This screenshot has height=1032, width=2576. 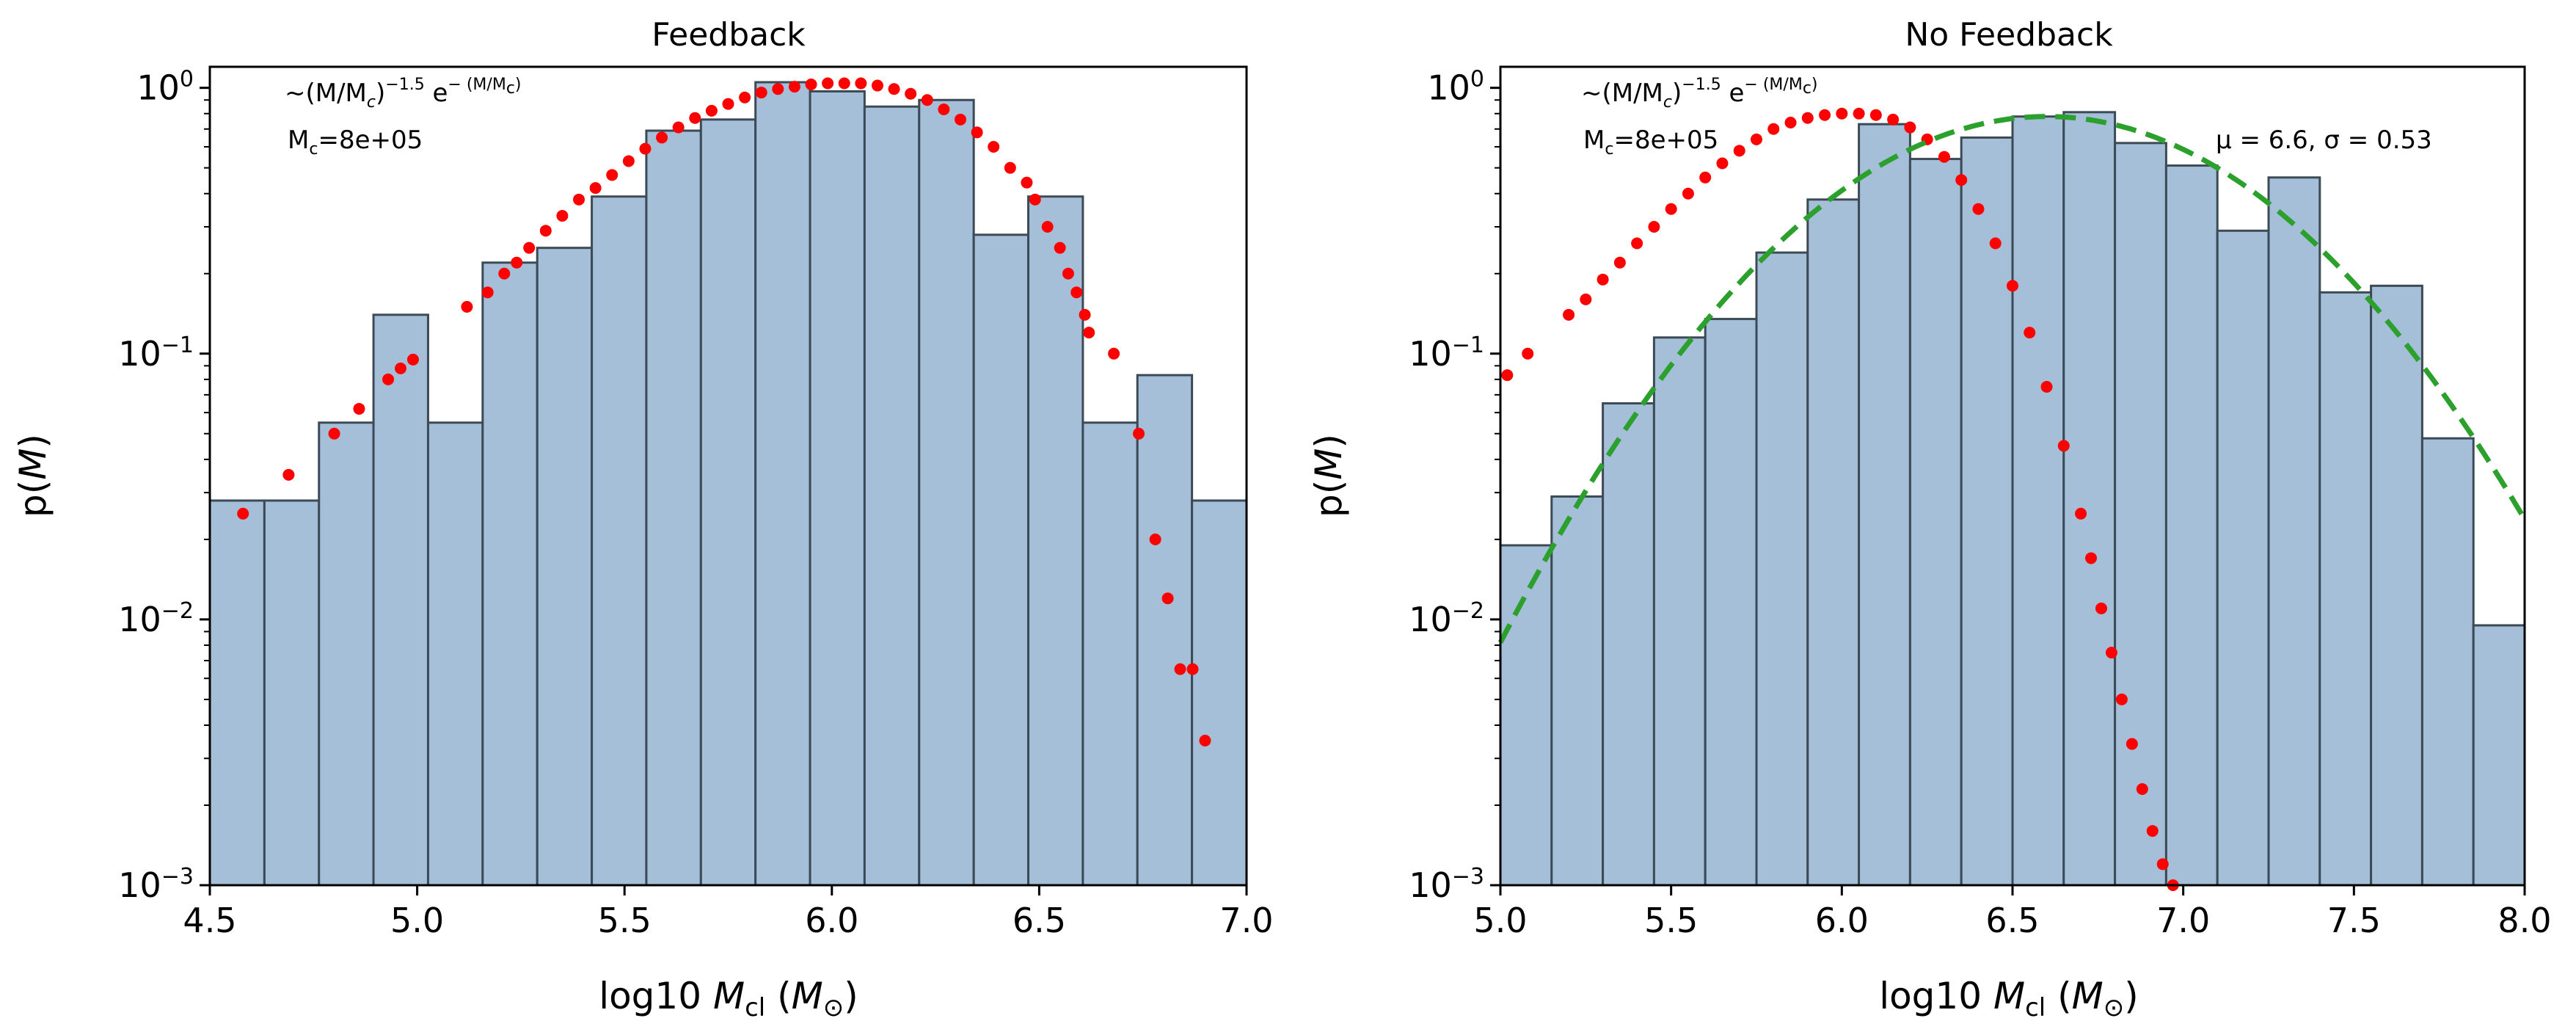 I want to click on x-axis-title-no-feedback: log10 Mcl (M⊙), so click(x=2009, y=998).